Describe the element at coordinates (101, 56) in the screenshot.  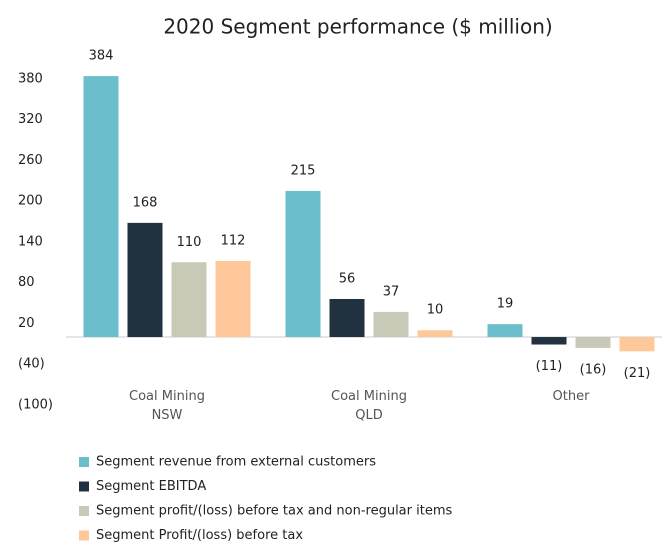
I see `value-label: 384` at that location.